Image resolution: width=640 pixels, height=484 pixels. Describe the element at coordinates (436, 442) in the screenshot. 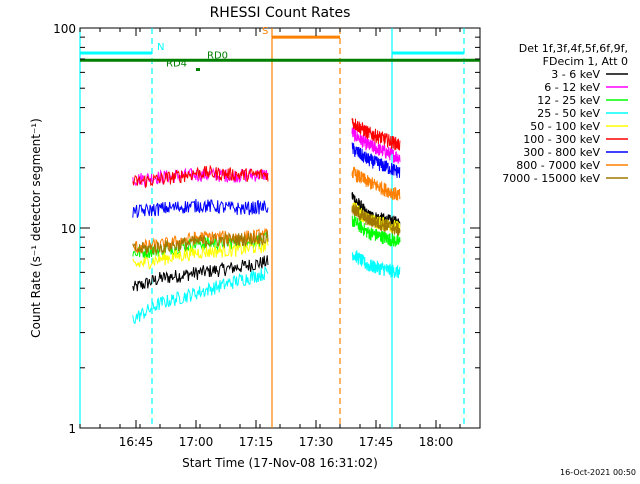

I see `x-tick-label-5: 18:00` at that location.